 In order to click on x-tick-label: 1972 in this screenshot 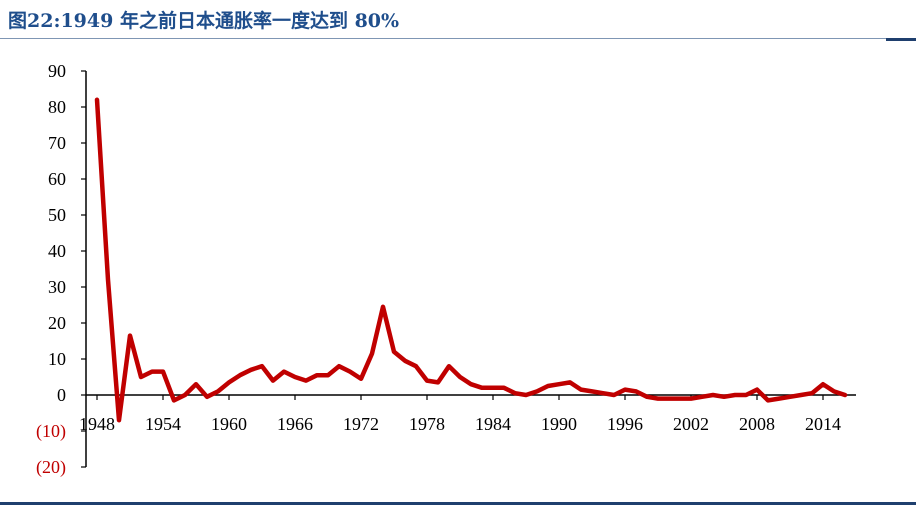, I will do `click(361, 424)`.